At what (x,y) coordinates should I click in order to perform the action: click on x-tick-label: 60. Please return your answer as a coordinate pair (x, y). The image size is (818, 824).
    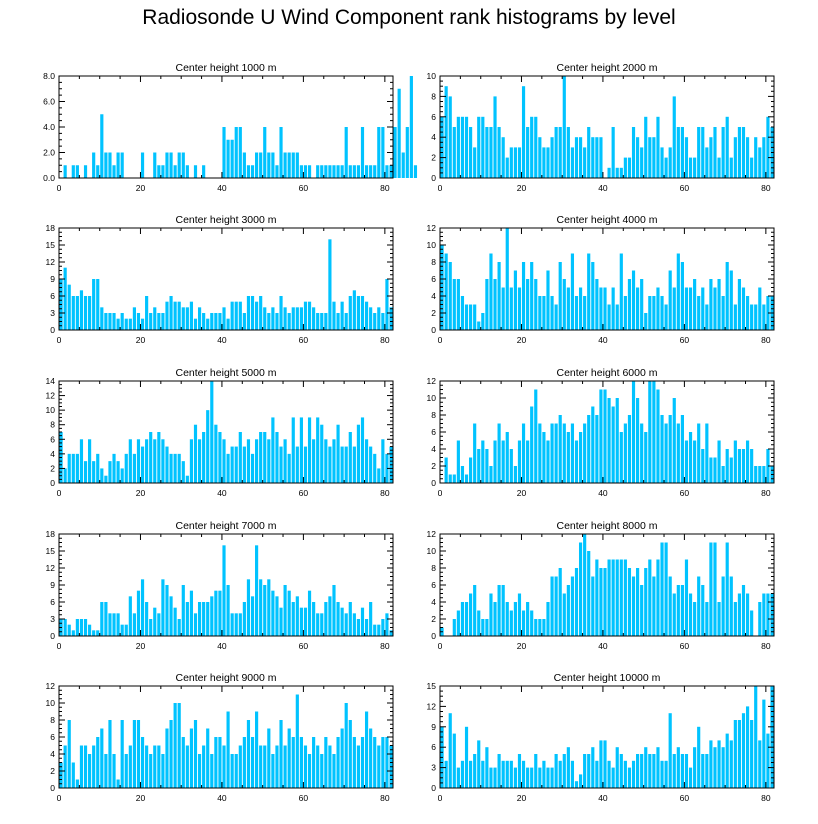
    Looking at the image, I should click on (304, 188).